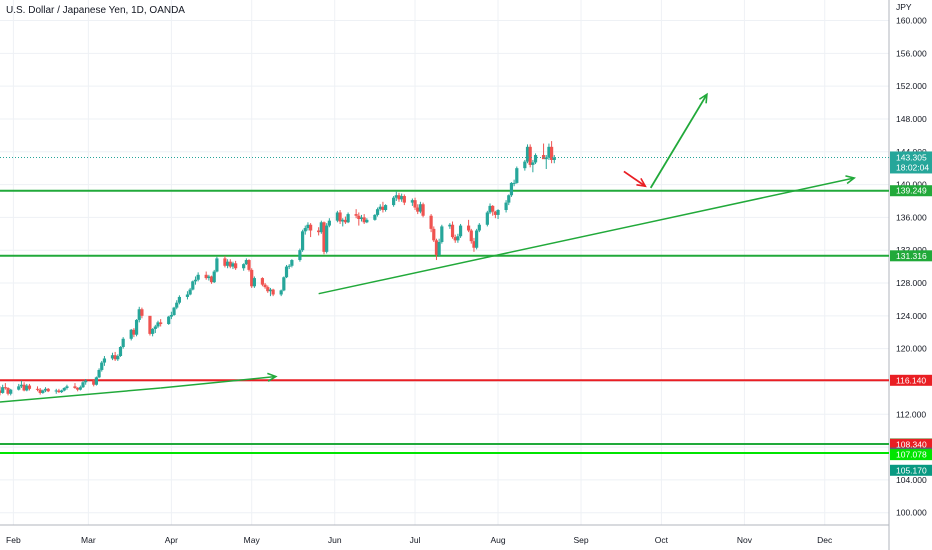 The width and height of the screenshot is (932, 550). What do you see at coordinates (911, 349) in the screenshot?
I see `y-tick-label: 120.000` at bounding box center [911, 349].